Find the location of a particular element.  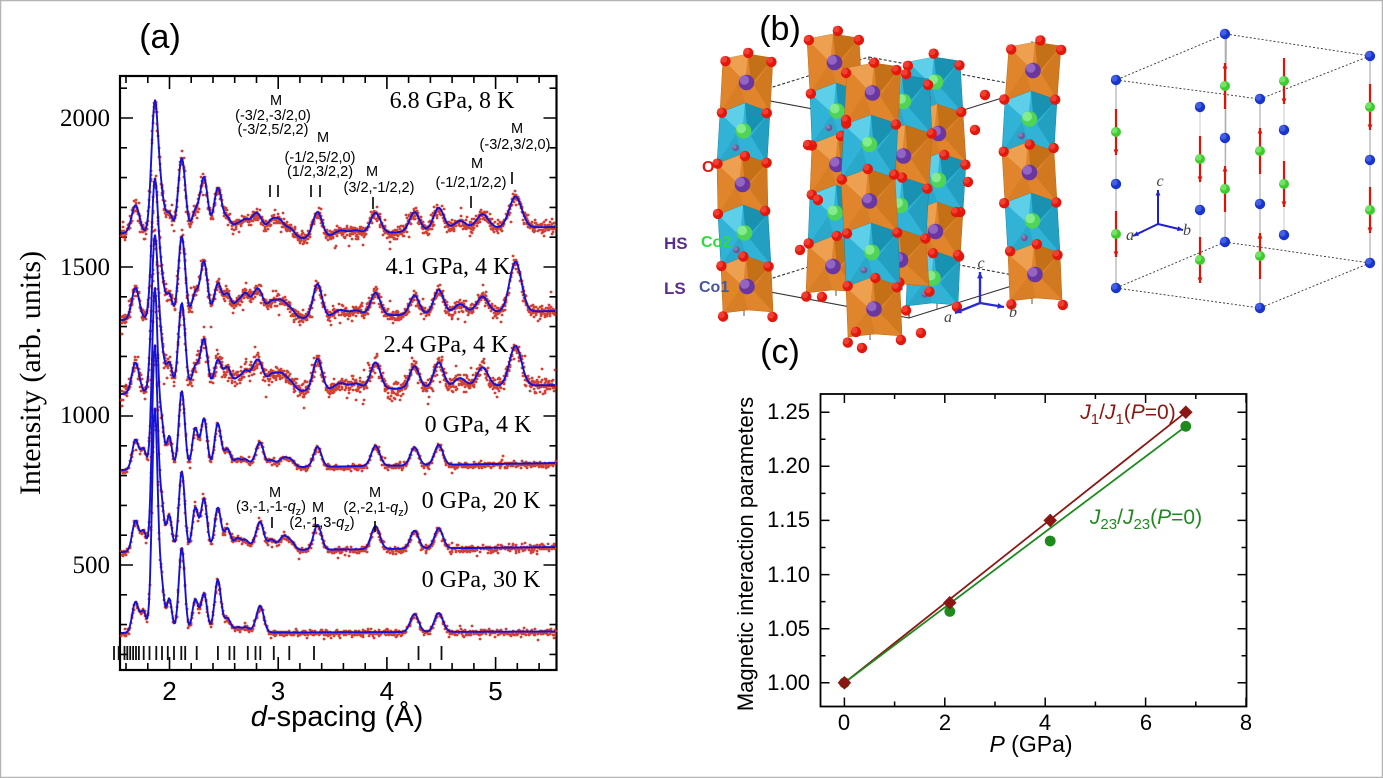

svg-text: LS is located at coordinates (675, 288).